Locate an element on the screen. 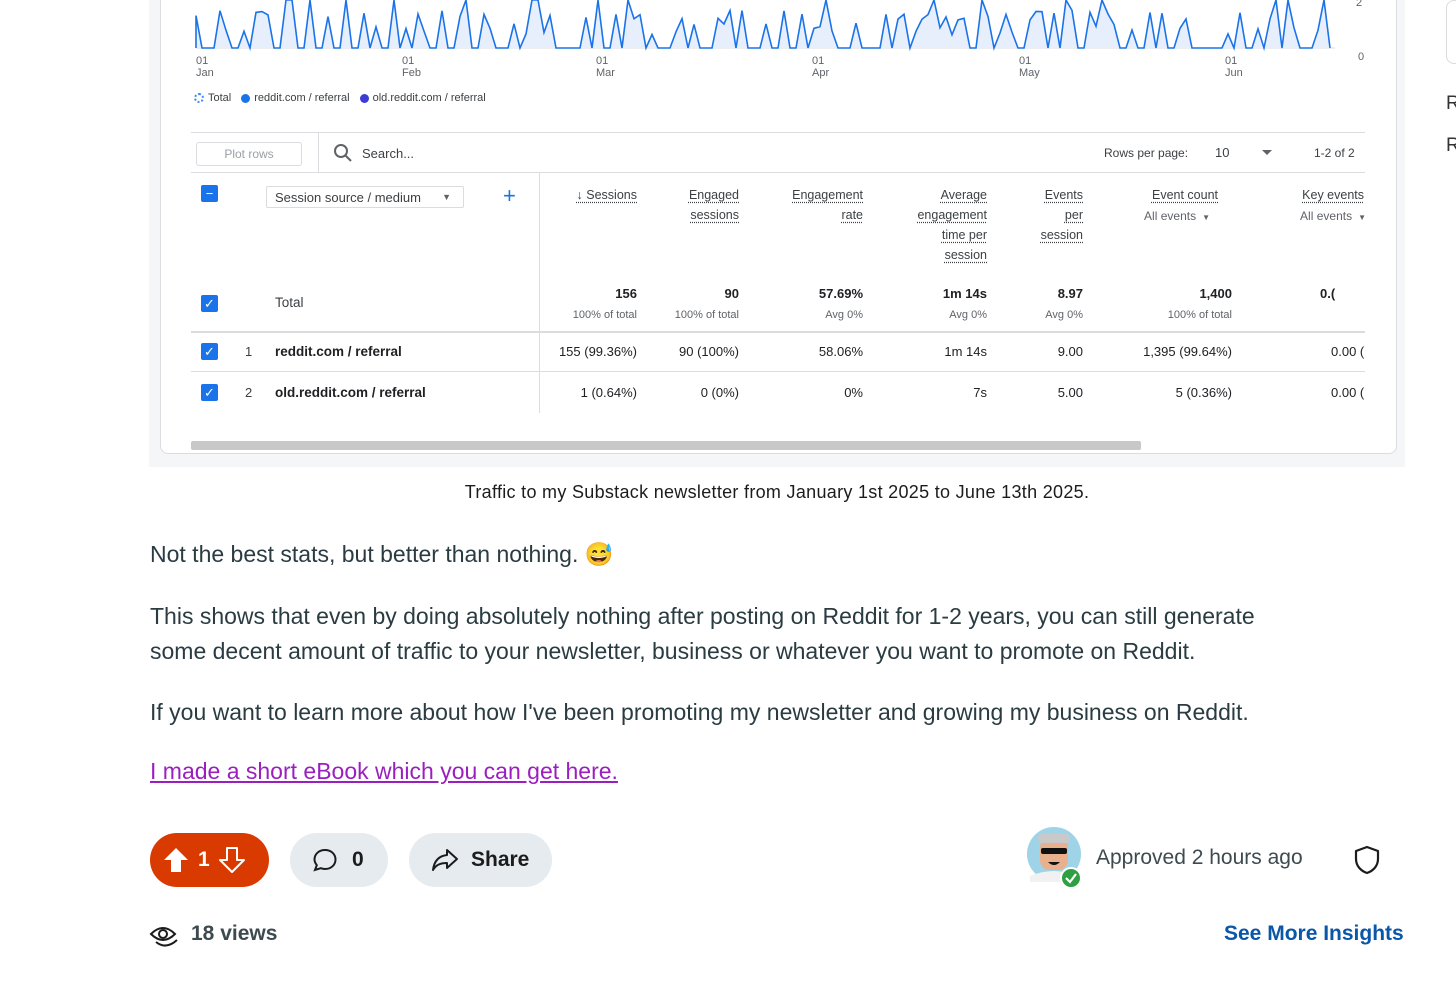  total-engaged-sub: 100% of total is located at coordinates (706, 315).